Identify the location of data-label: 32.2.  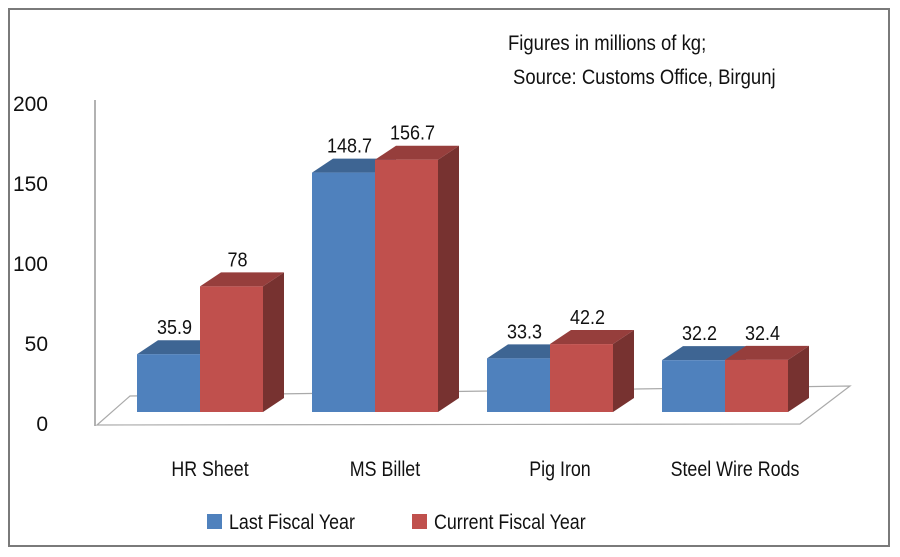
(699, 334).